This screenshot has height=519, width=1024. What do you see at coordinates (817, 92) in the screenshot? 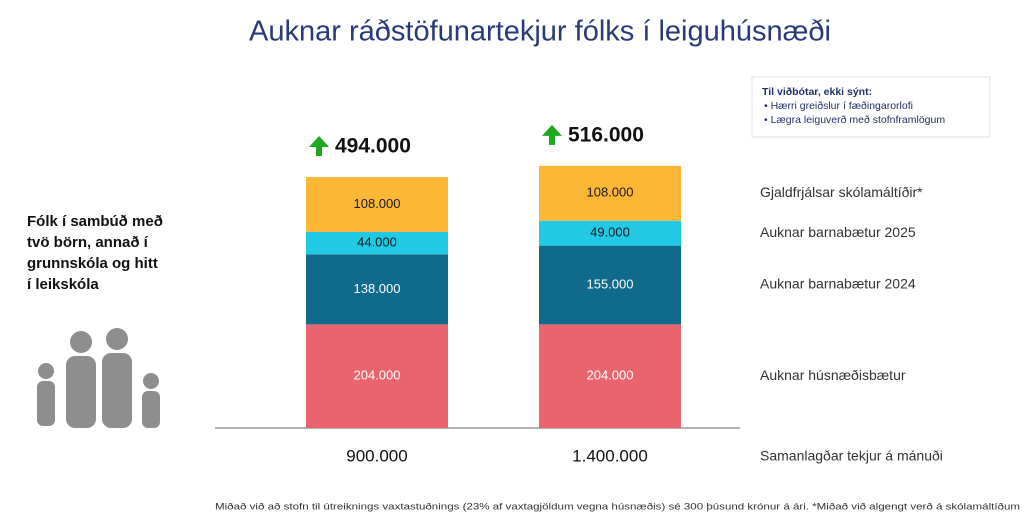
I see `note-title: Til viðbótar, ekki sýnt:` at bounding box center [817, 92].